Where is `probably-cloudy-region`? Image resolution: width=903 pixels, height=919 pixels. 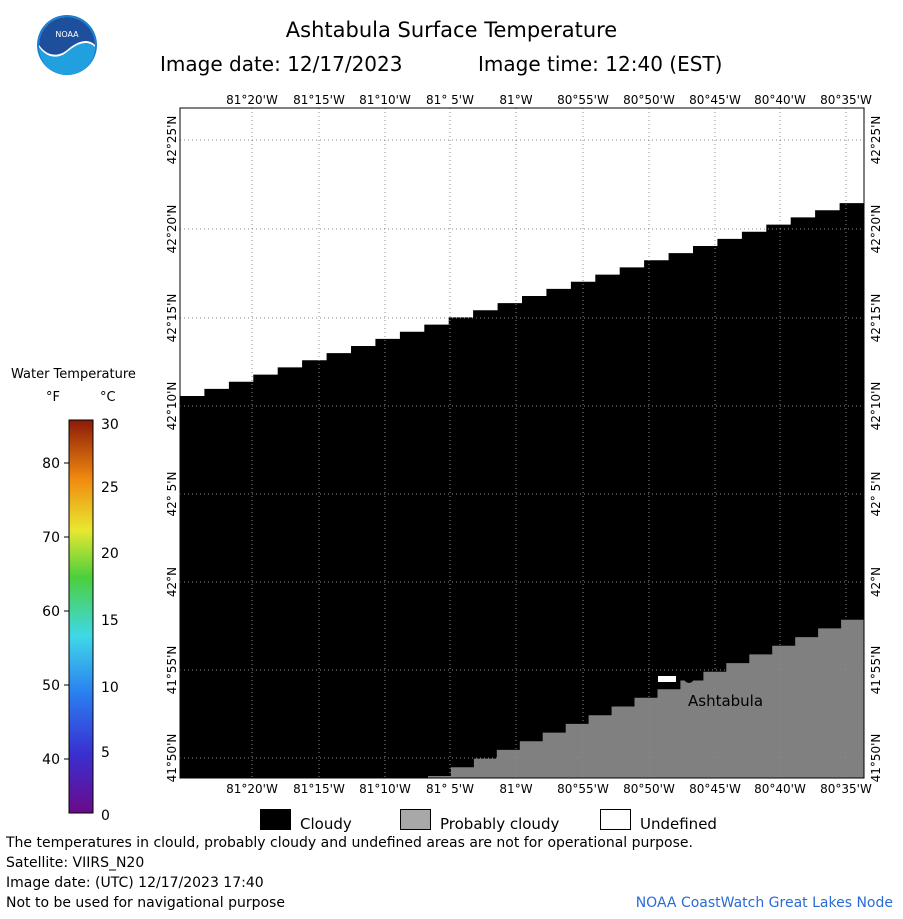 probably-cloudy-region is located at coordinates (646, 694).